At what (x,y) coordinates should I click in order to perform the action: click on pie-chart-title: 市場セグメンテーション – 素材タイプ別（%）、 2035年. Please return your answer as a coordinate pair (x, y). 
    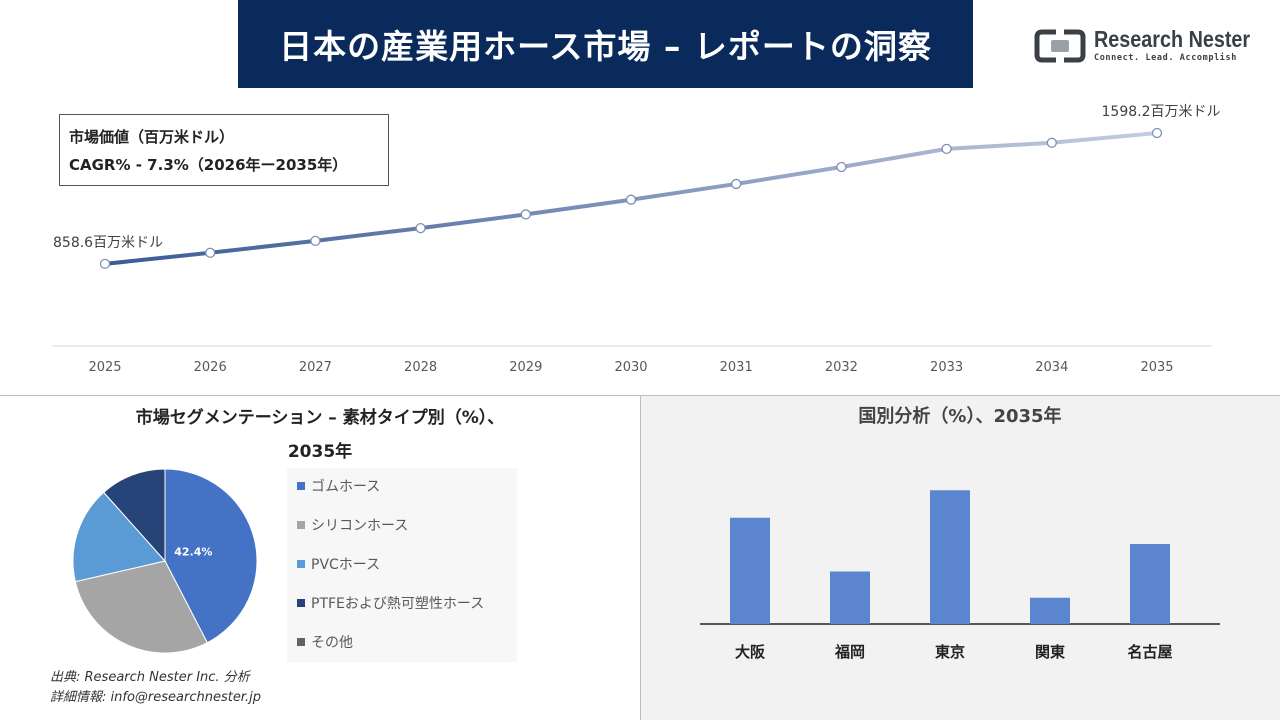
    Looking at the image, I should click on (320, 435).